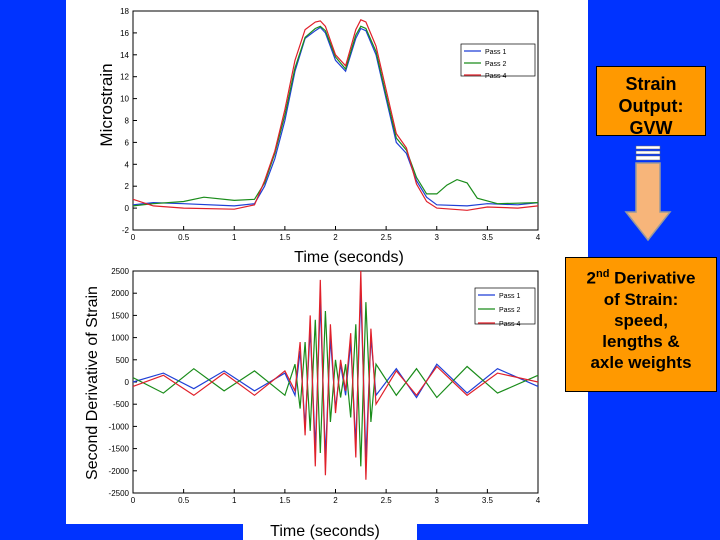  I want to click on y-tick-label: -500, so click(121, 404).